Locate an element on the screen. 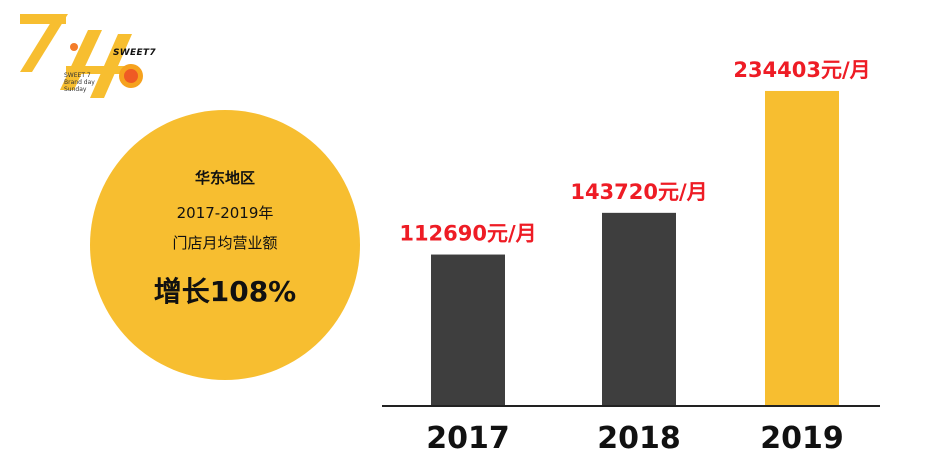 This screenshot has width=939, height=465. brand-logo: SWEET7 SWEET 7 Brand day Sunday is located at coordinates (88, 57).